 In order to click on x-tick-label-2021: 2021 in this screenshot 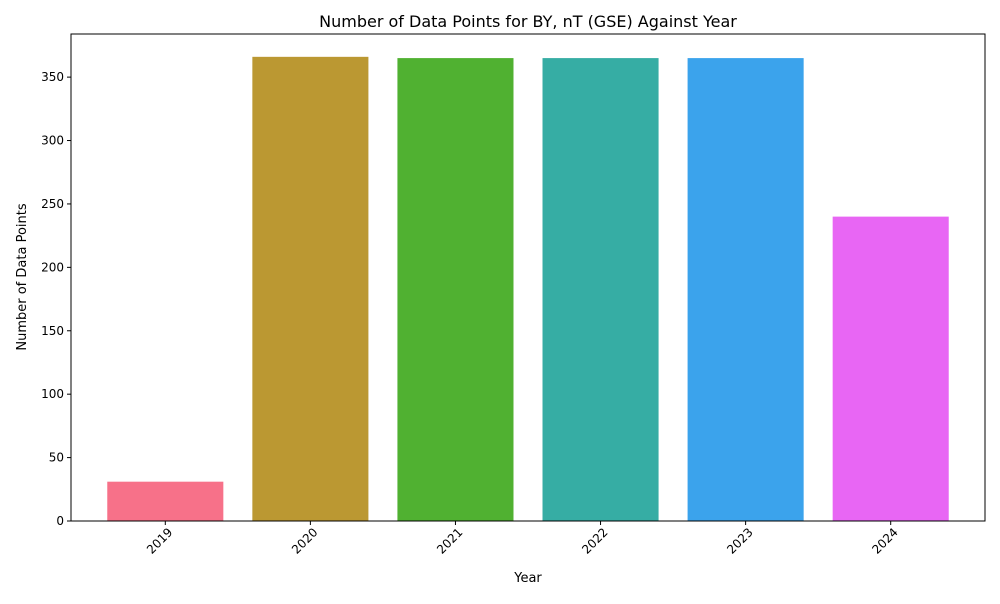, I will do `click(449, 540)`.